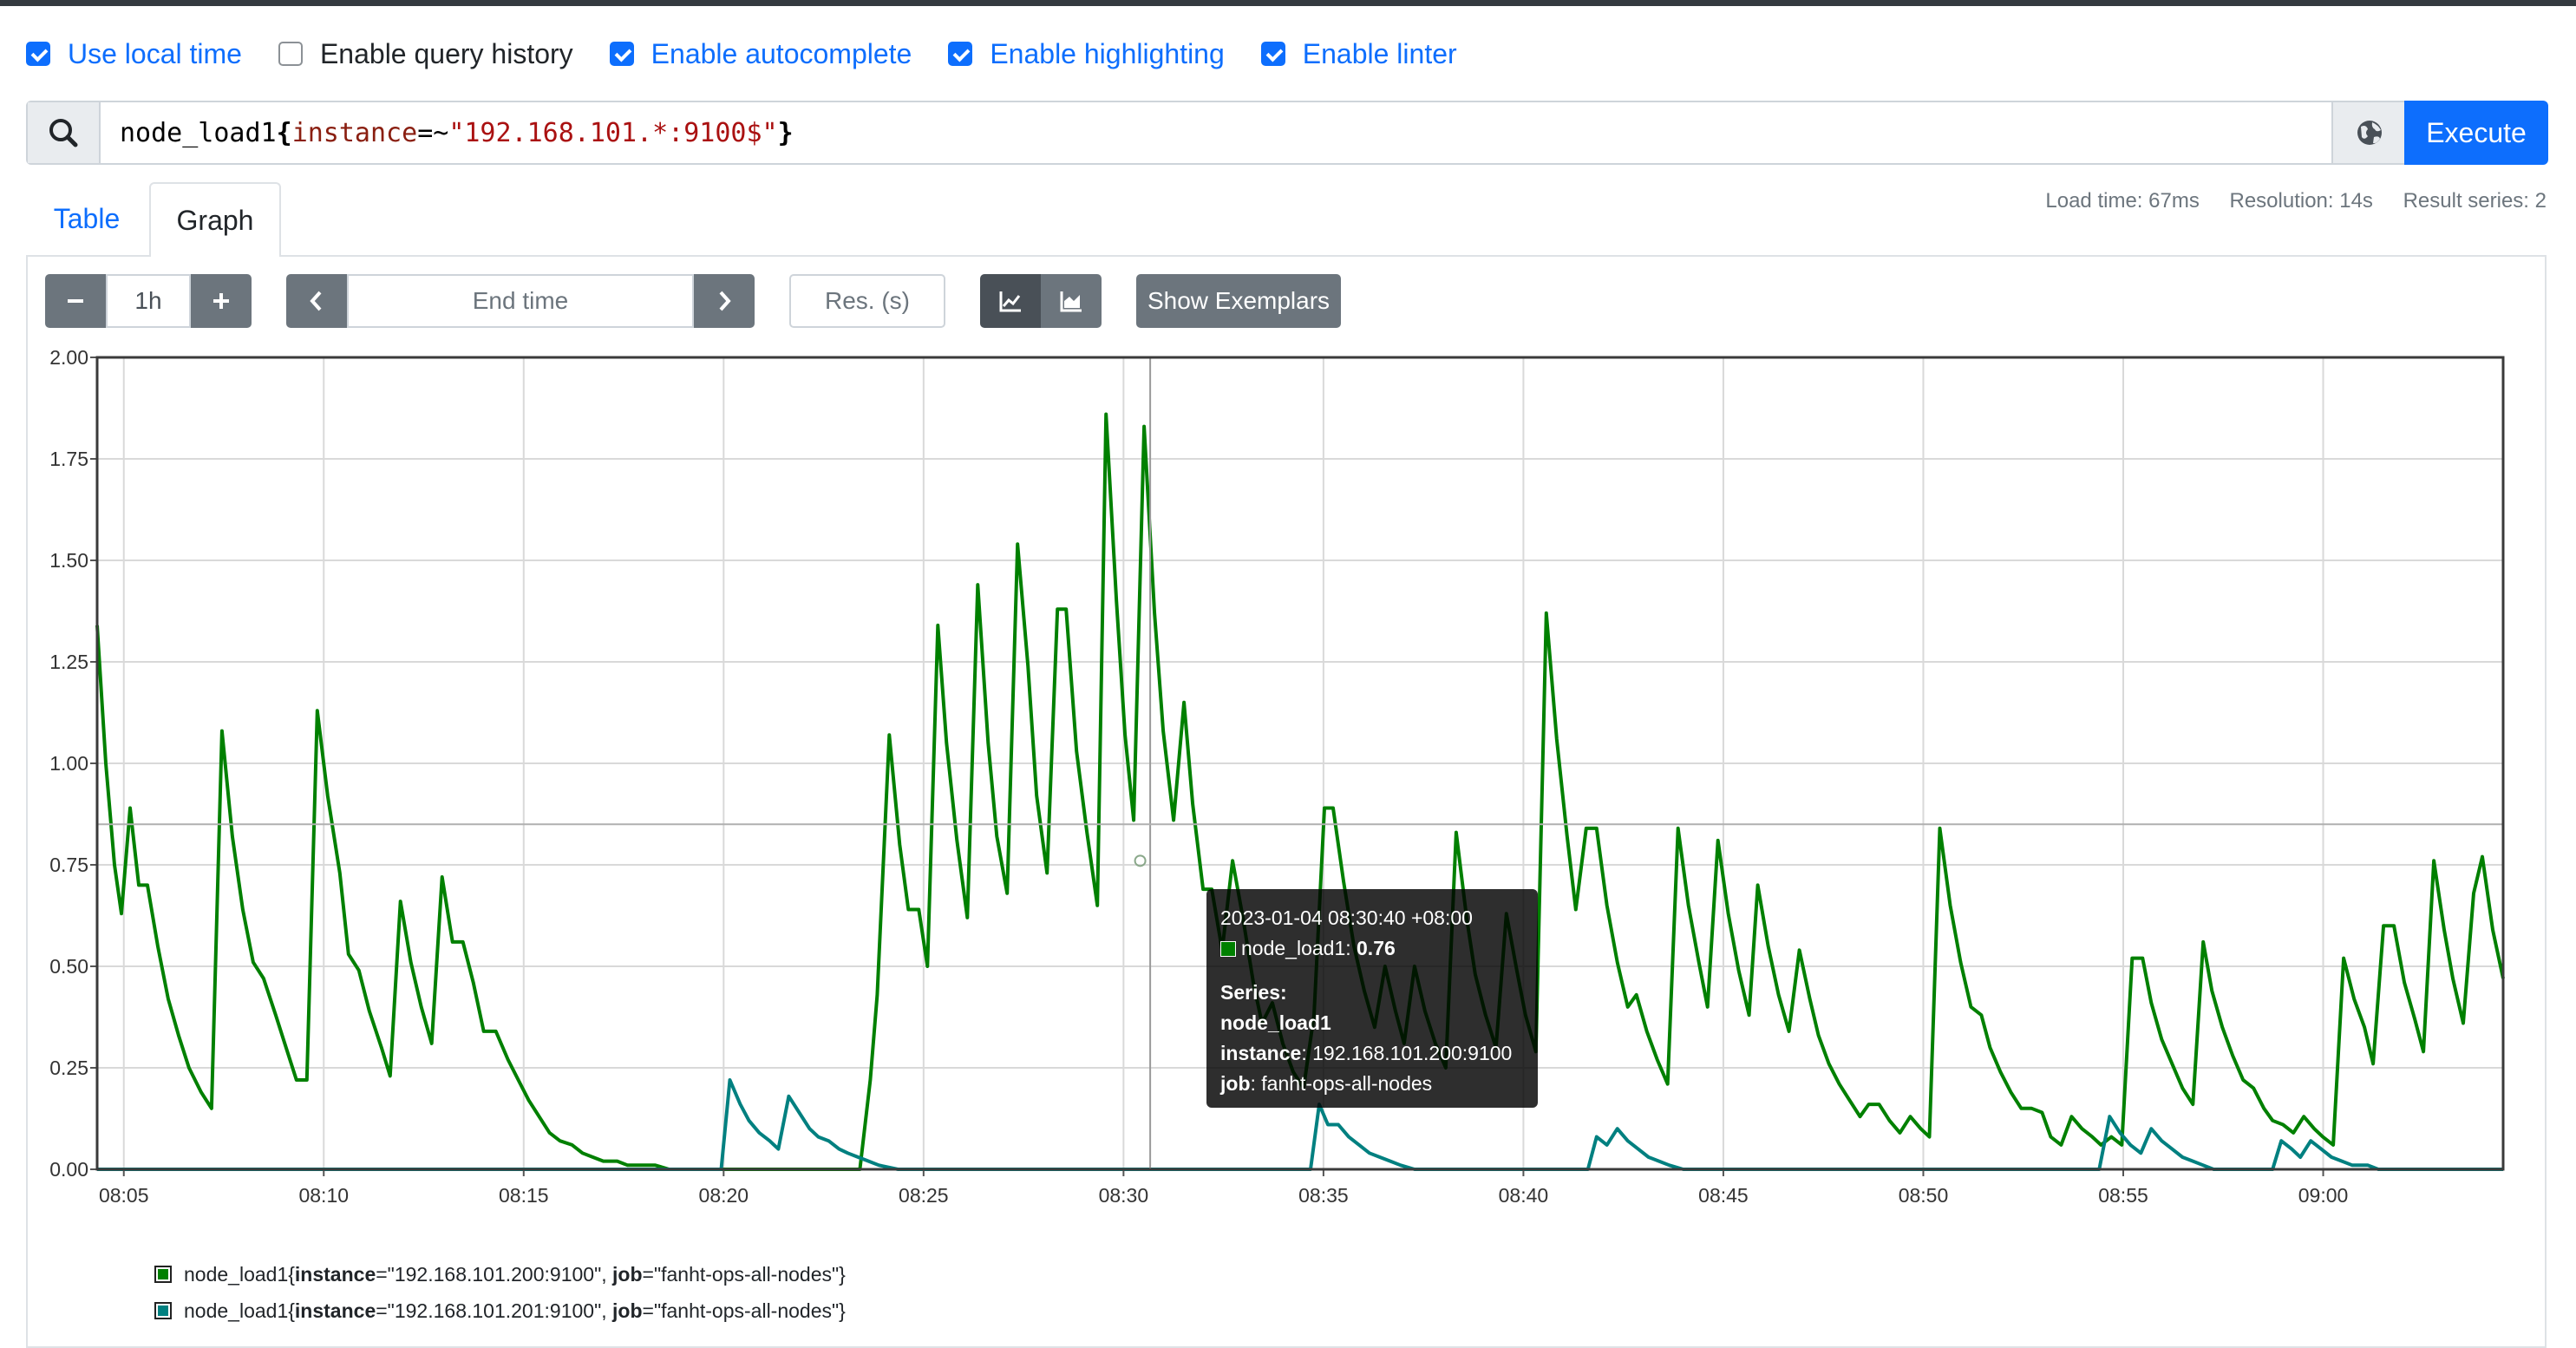  I want to click on option-enable-linter: Enable linter, so click(1358, 53).